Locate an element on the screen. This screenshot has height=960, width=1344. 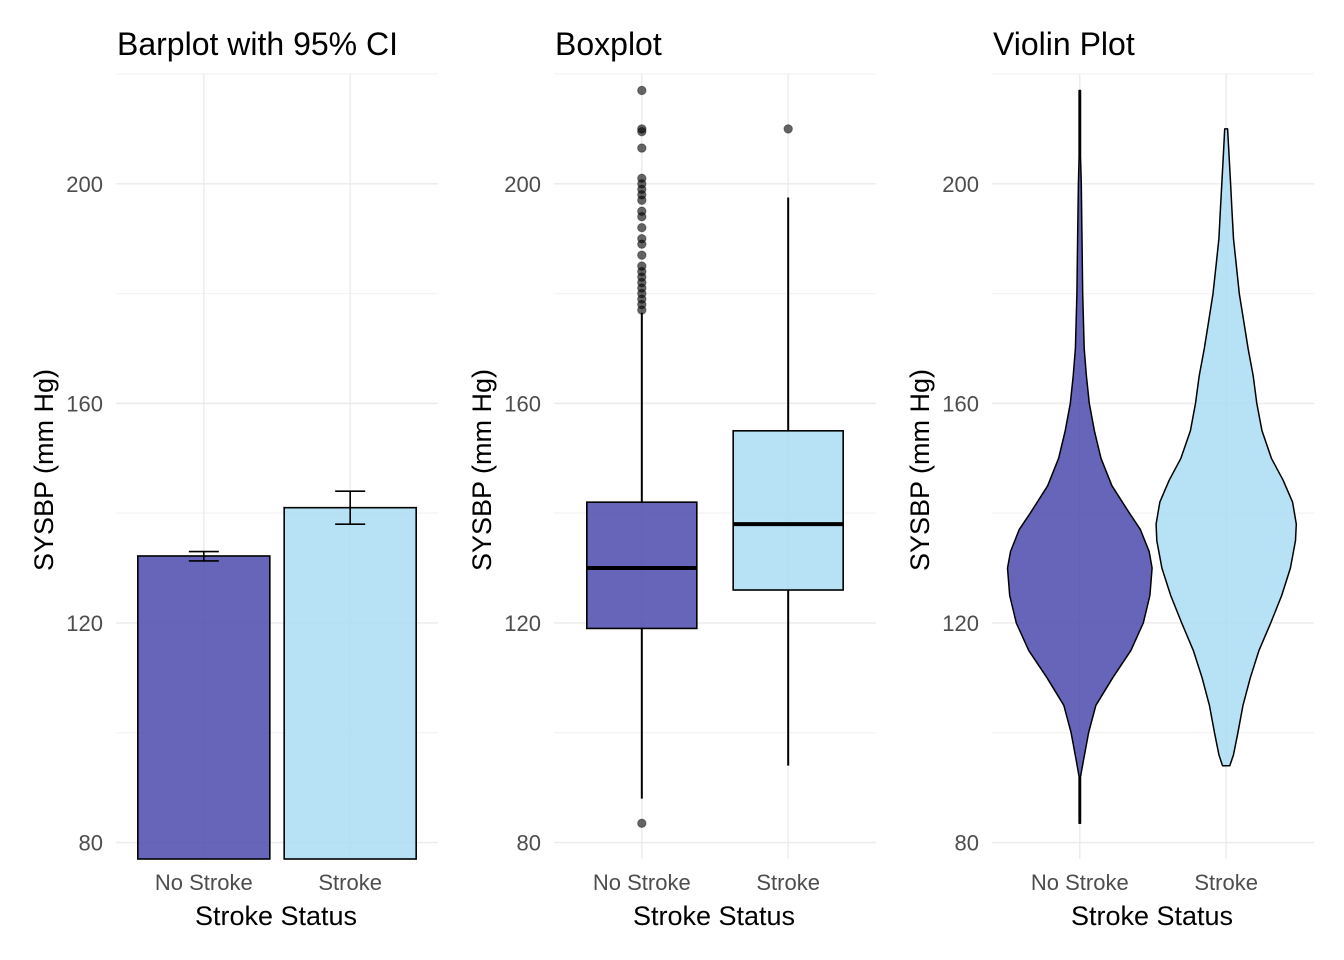
violin-y-axis-title: SYSBP (mm Hg) is located at coordinates (920, 470).